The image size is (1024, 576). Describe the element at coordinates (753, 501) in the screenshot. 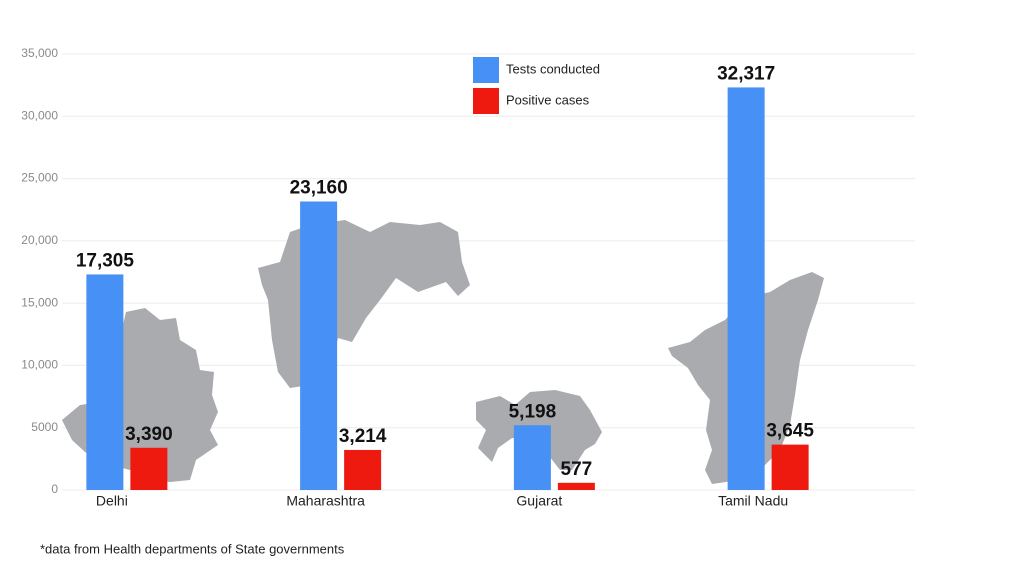

I see `x-tick-label: Tamil Nadu` at that location.